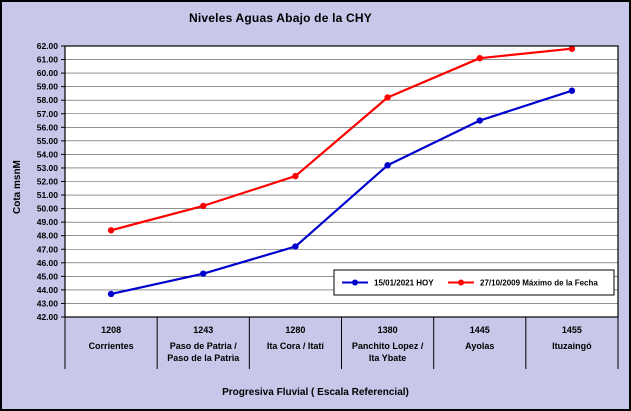  What do you see at coordinates (295, 330) in the screenshot?
I see `category-km-label: 1280` at bounding box center [295, 330].